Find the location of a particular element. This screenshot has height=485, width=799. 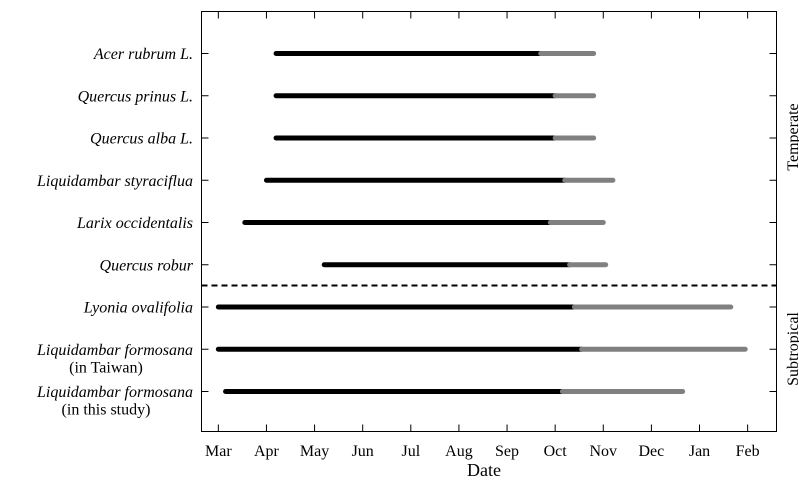

row-6-label-quercus-robur: Quercus robur is located at coordinates (147, 265).